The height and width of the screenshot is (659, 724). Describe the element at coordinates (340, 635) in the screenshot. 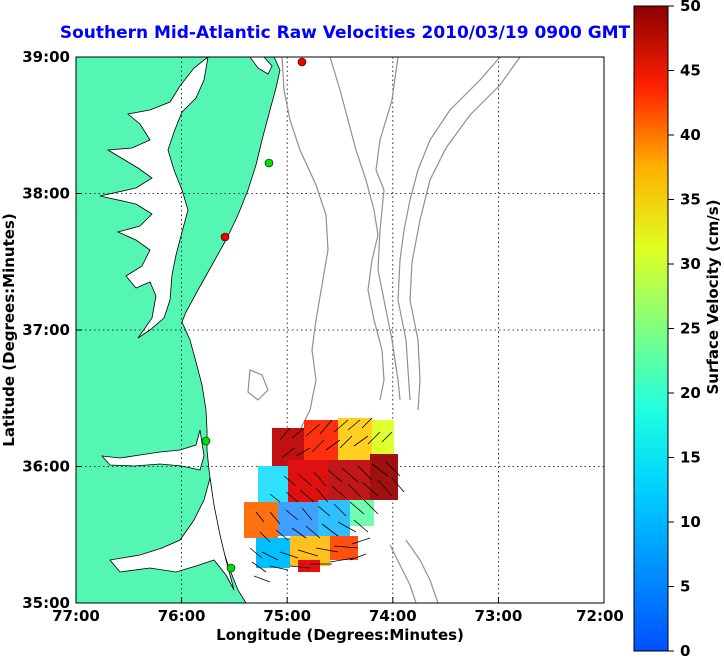

I see `x-axis-title: Longitude (Degrees:Minutes)` at that location.